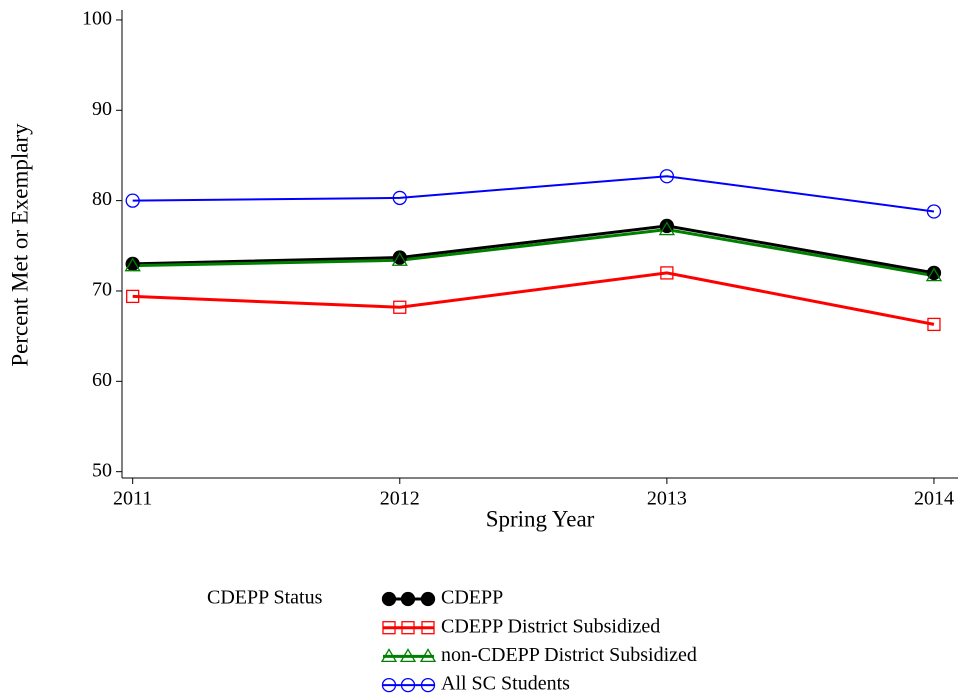  I want to click on y-tick-label: 50, so click(102, 470).